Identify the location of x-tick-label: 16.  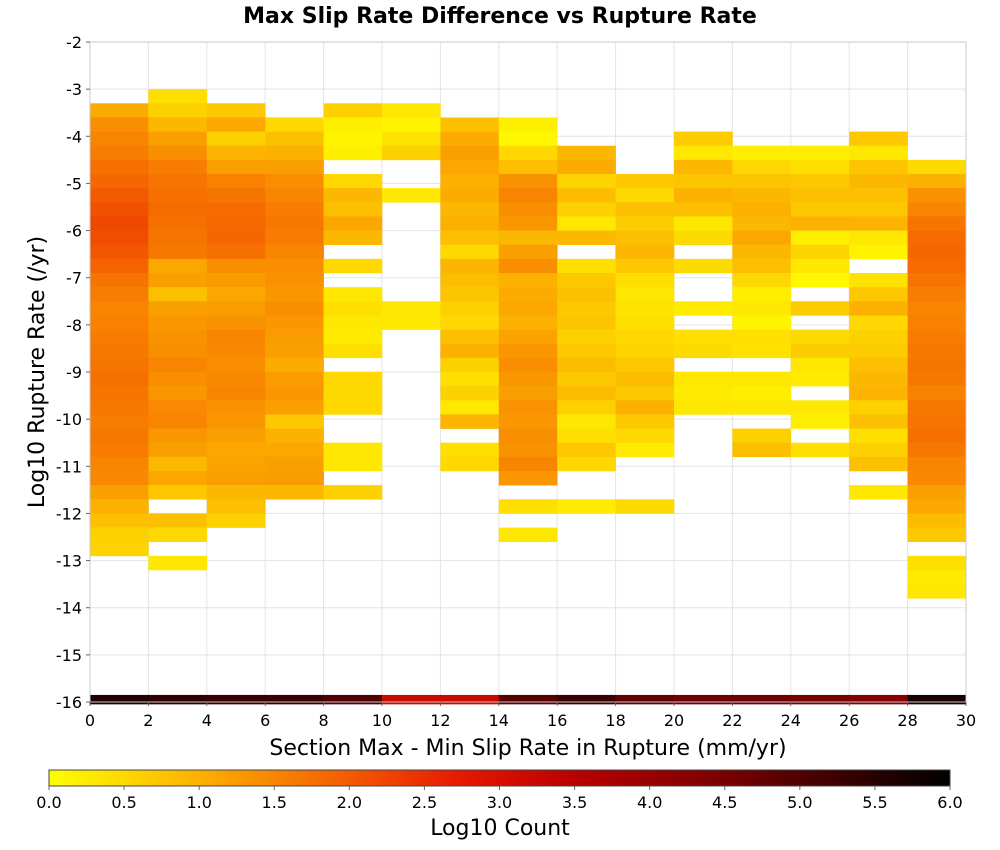
(557, 720).